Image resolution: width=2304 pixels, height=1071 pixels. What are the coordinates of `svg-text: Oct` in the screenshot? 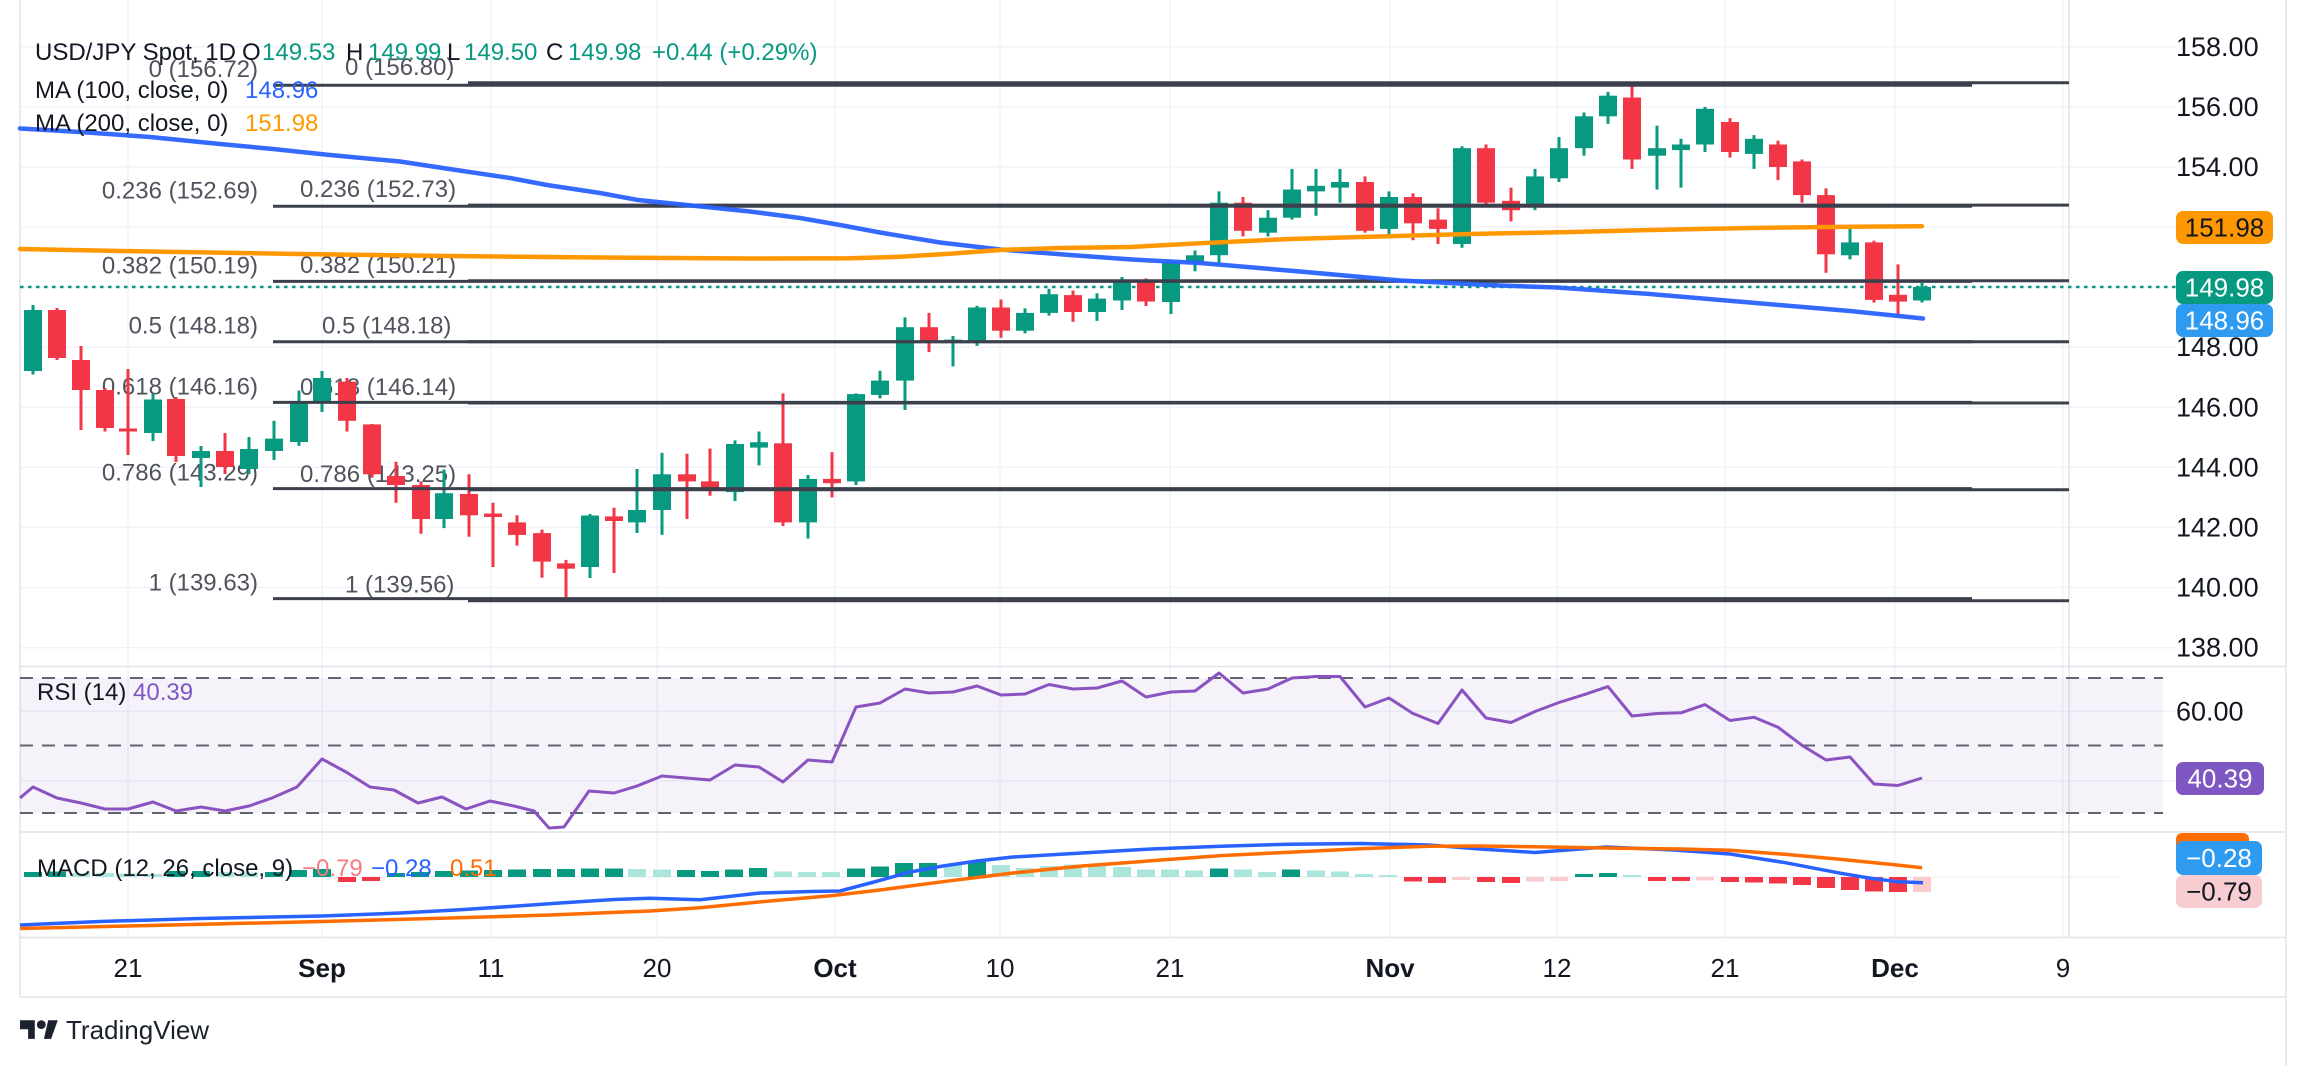 It's located at (835, 968).